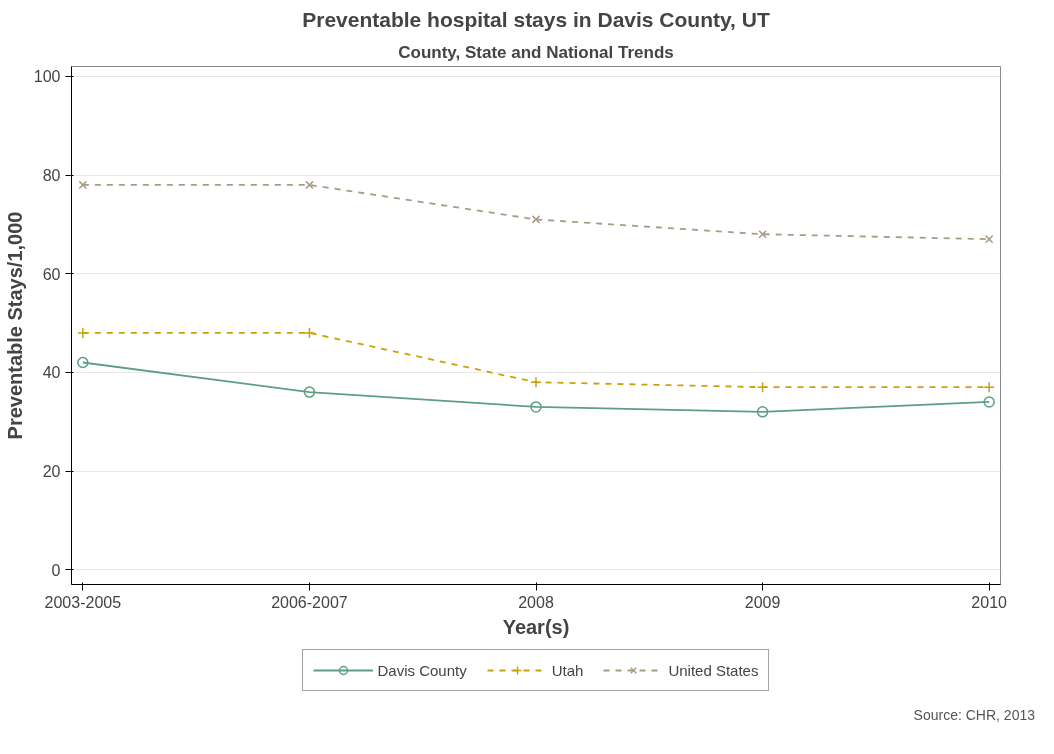 The image size is (1054, 754). Describe the element at coordinates (47, 77) in the screenshot. I see `y-tick-label: 100` at that location.